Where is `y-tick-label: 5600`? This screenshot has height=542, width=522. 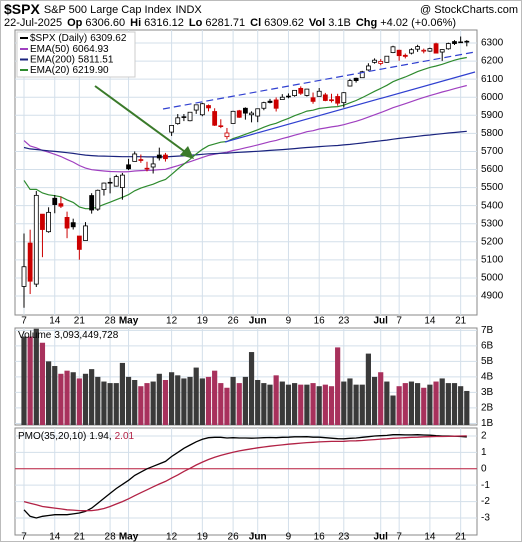
y-tick-label: 5600 is located at coordinates (492, 169).